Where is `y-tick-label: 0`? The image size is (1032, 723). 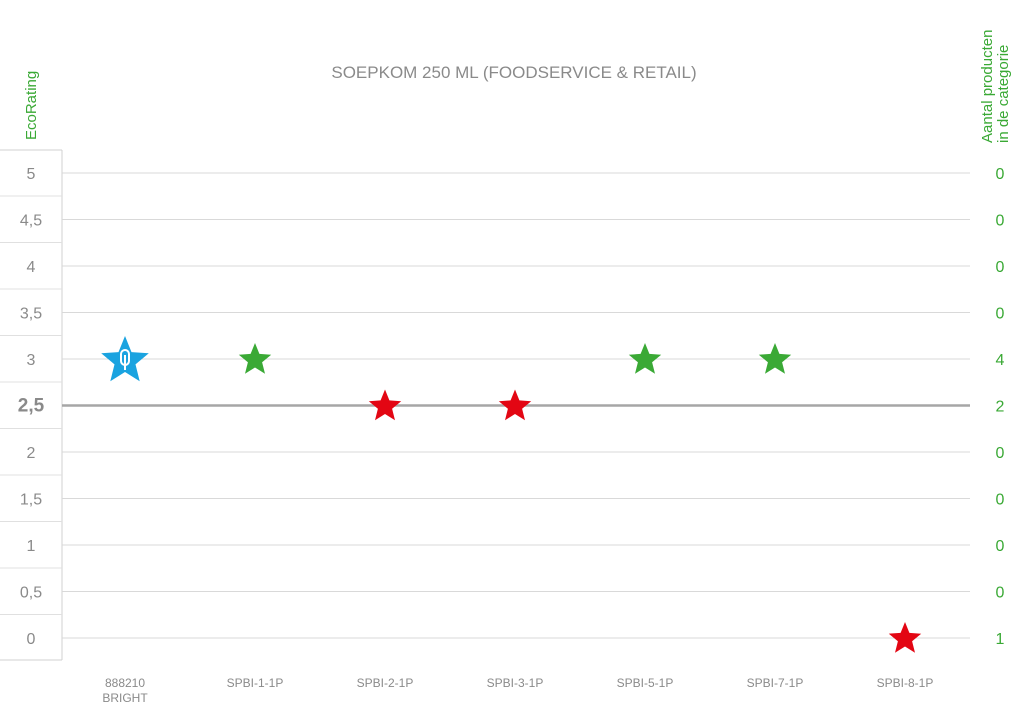 y-tick-label: 0 is located at coordinates (31, 639).